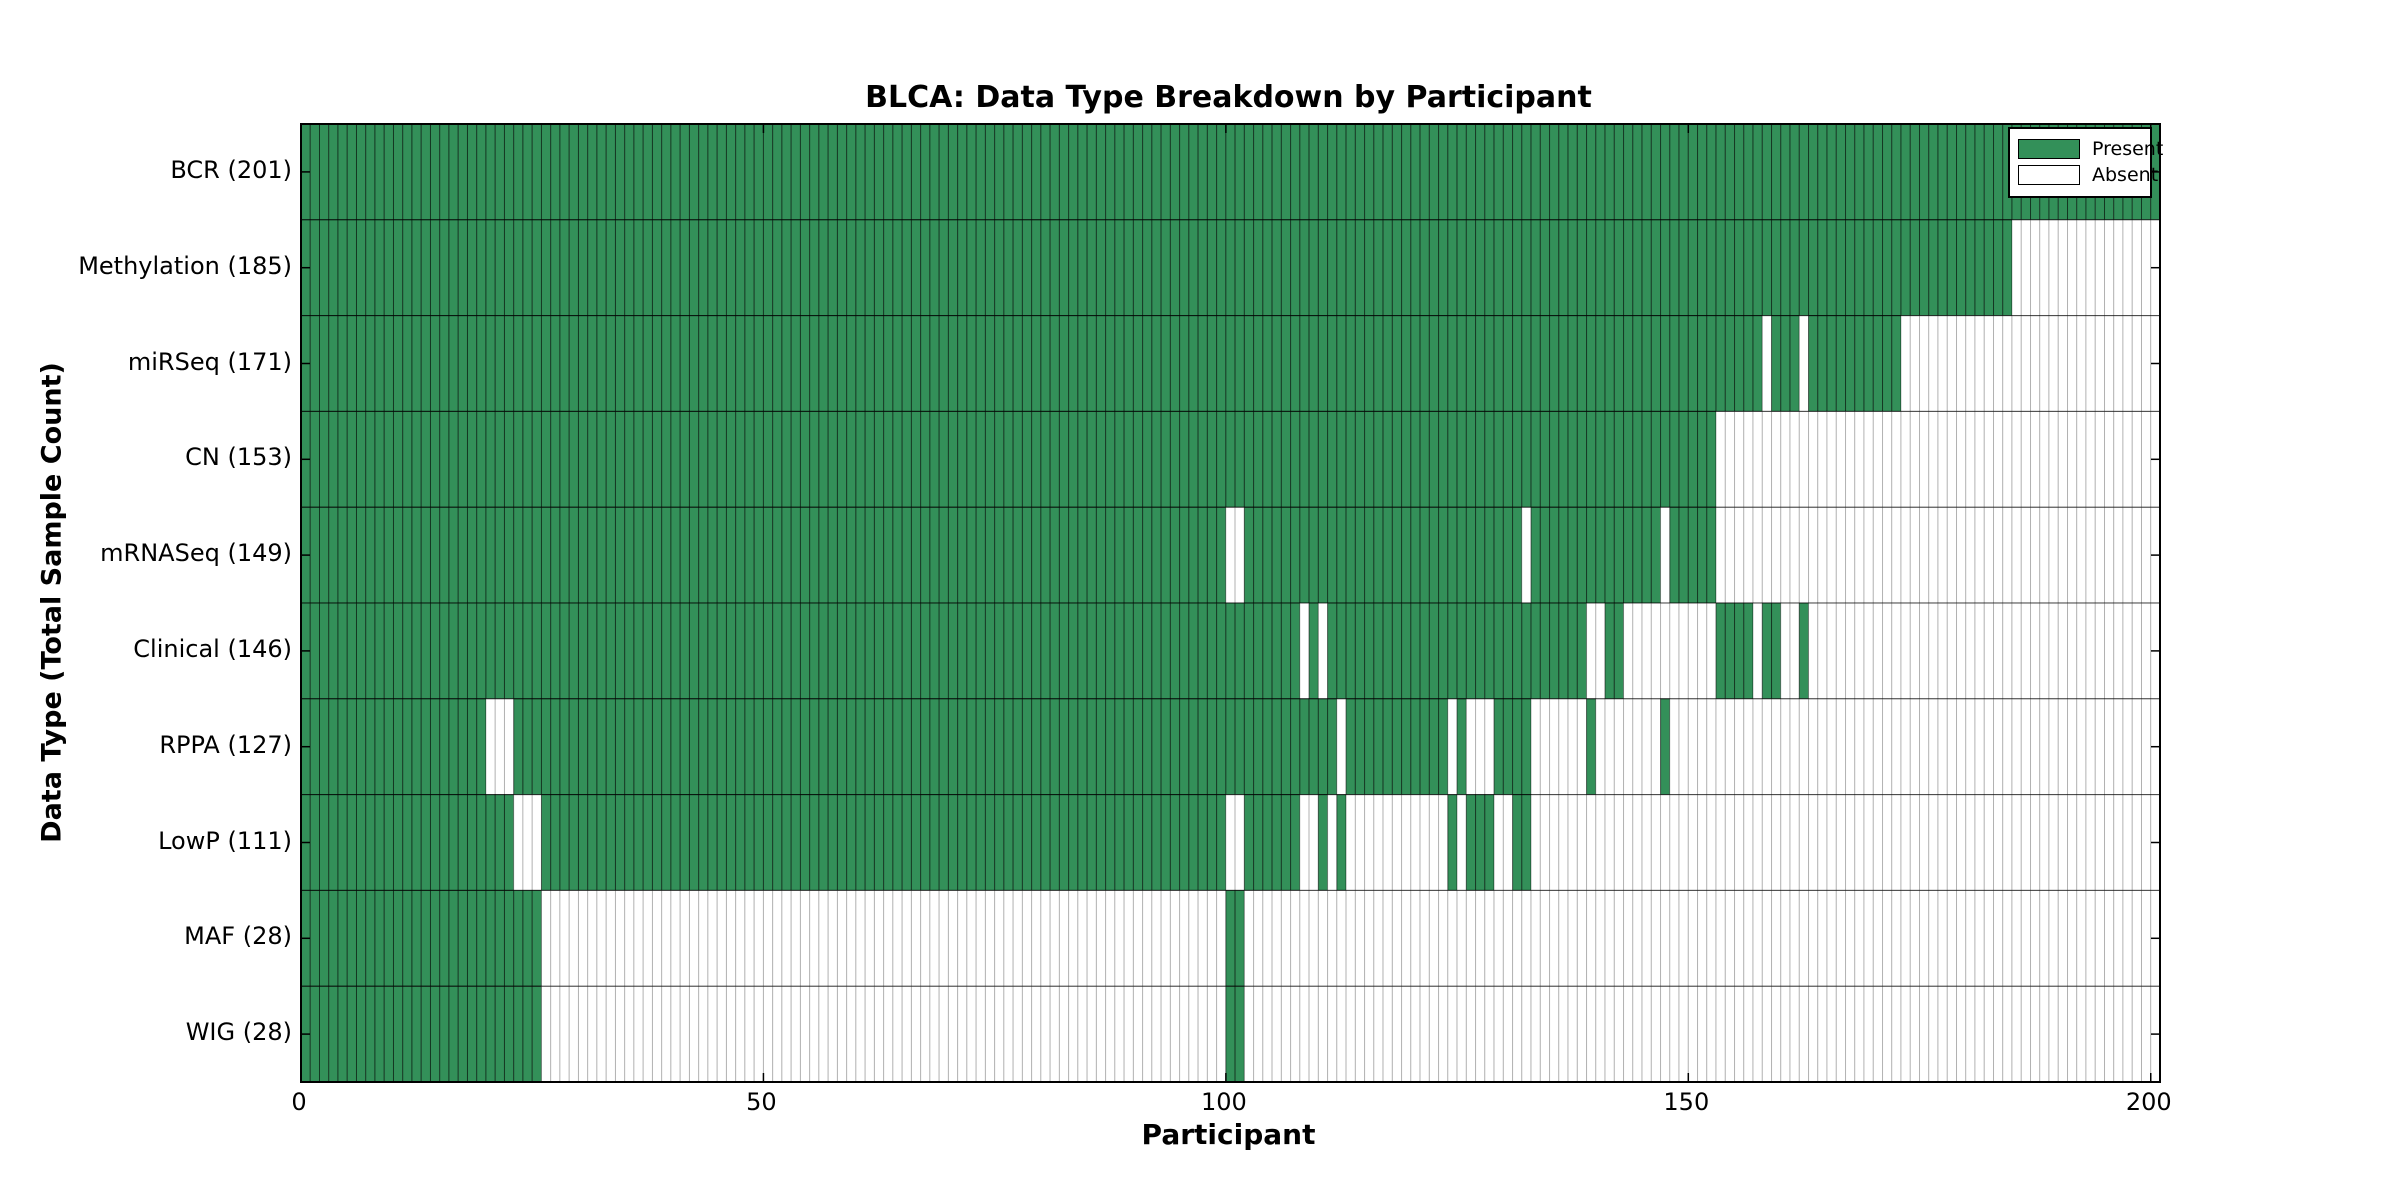 The height and width of the screenshot is (1200, 2400). What do you see at coordinates (2049, 175) in the screenshot?
I see `legend-swatch-absent-icon` at bounding box center [2049, 175].